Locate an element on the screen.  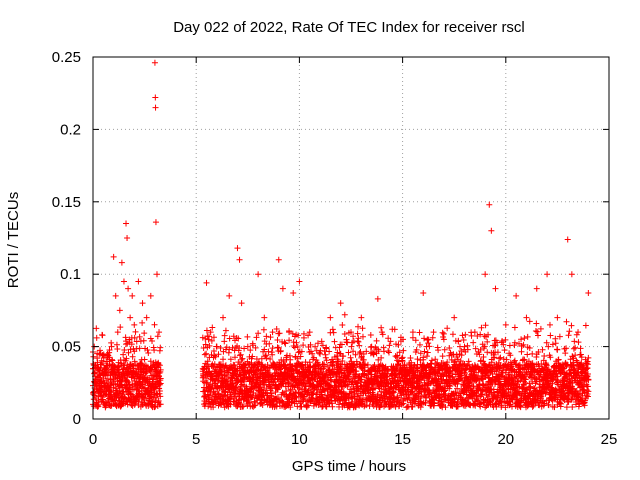
y-tick-label: 0.15 is located at coordinates (66, 202).